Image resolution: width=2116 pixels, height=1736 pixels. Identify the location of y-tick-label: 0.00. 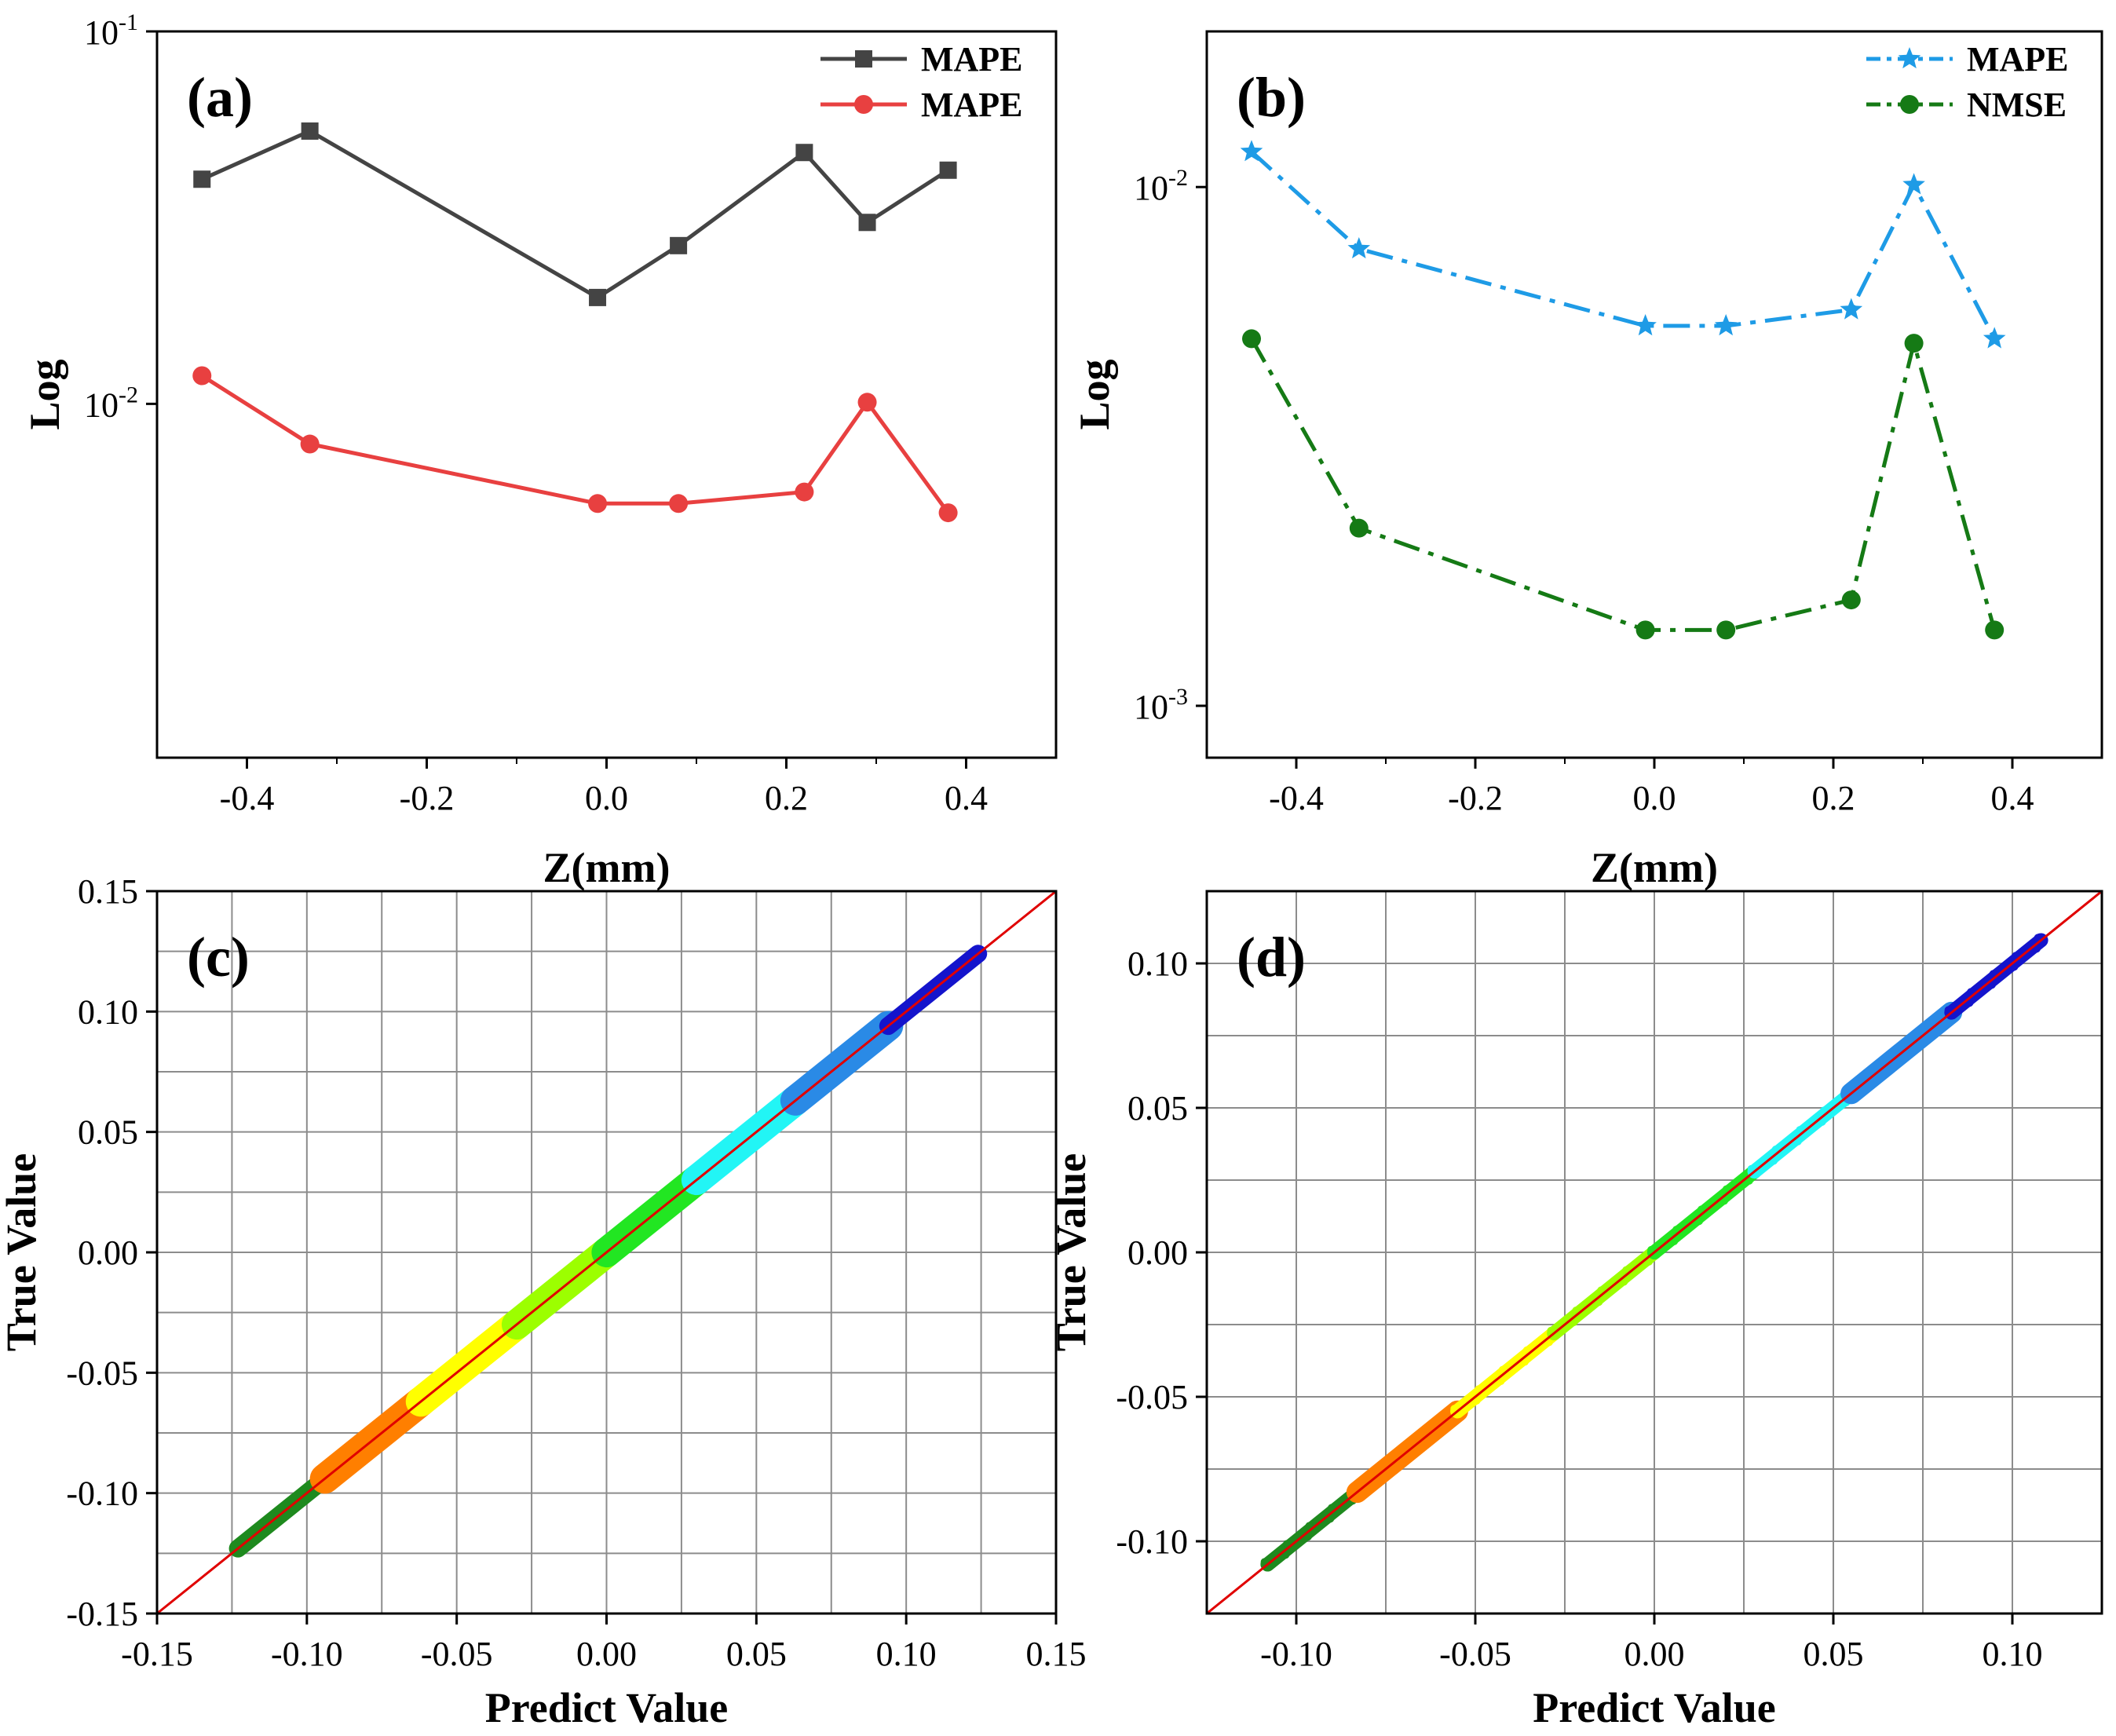
(108, 1252).